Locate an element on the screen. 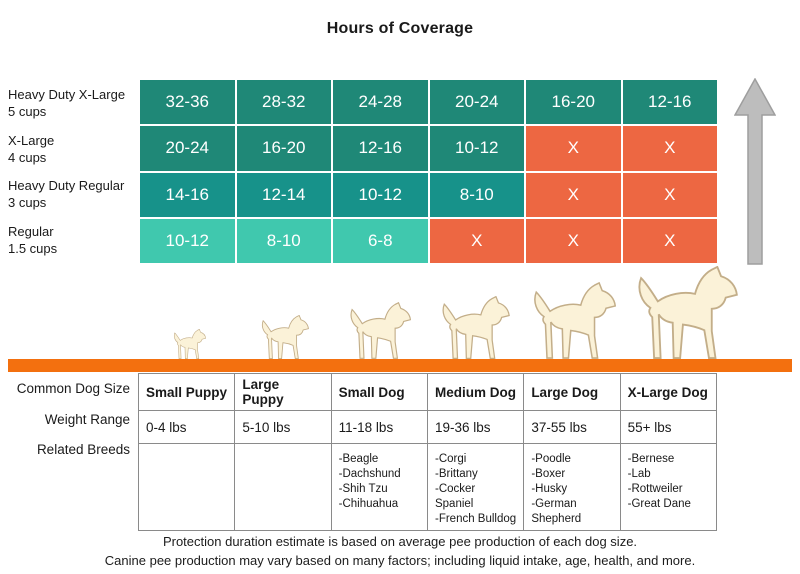 The width and height of the screenshot is (800, 574). dog-silhouette-large-dog is located at coordinates (570, 320).